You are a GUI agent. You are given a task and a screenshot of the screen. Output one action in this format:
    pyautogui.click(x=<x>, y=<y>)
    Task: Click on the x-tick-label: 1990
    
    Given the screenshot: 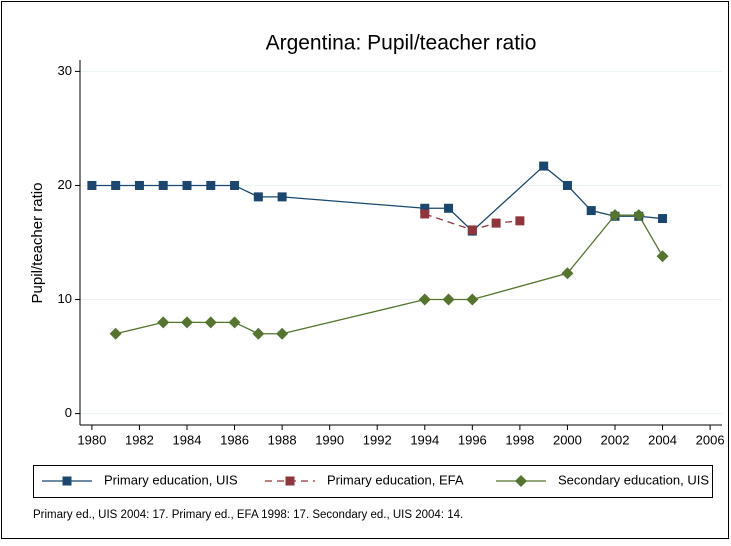 What is the action you would take?
    pyautogui.click(x=329, y=439)
    